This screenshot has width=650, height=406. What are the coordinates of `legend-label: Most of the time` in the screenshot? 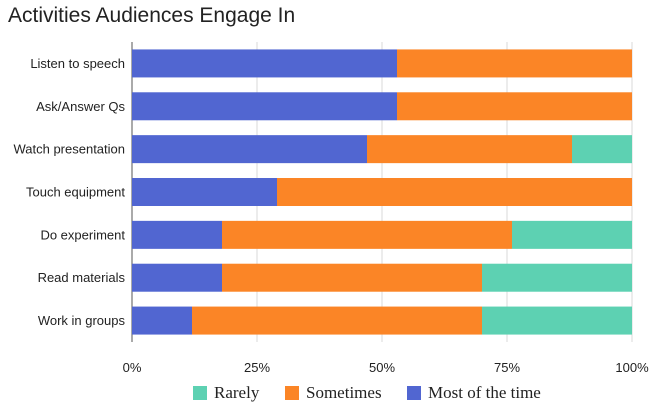 It's located at (484, 392).